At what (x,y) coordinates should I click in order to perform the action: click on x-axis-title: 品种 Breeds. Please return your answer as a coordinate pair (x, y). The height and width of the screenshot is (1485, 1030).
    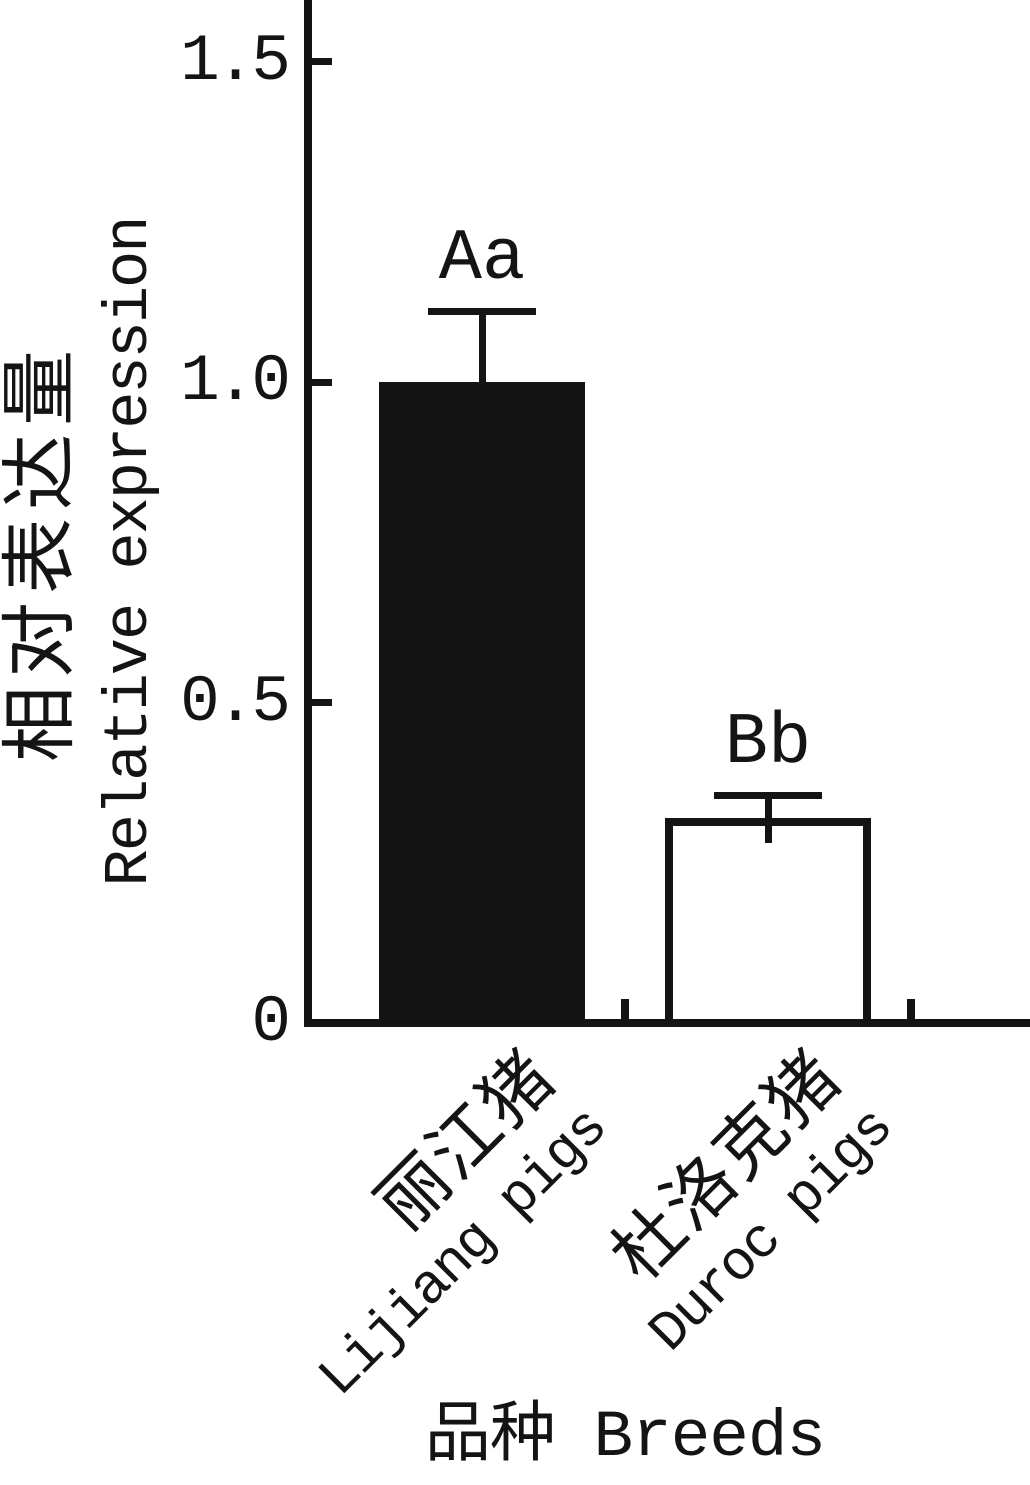
    Looking at the image, I should click on (625, 1437).